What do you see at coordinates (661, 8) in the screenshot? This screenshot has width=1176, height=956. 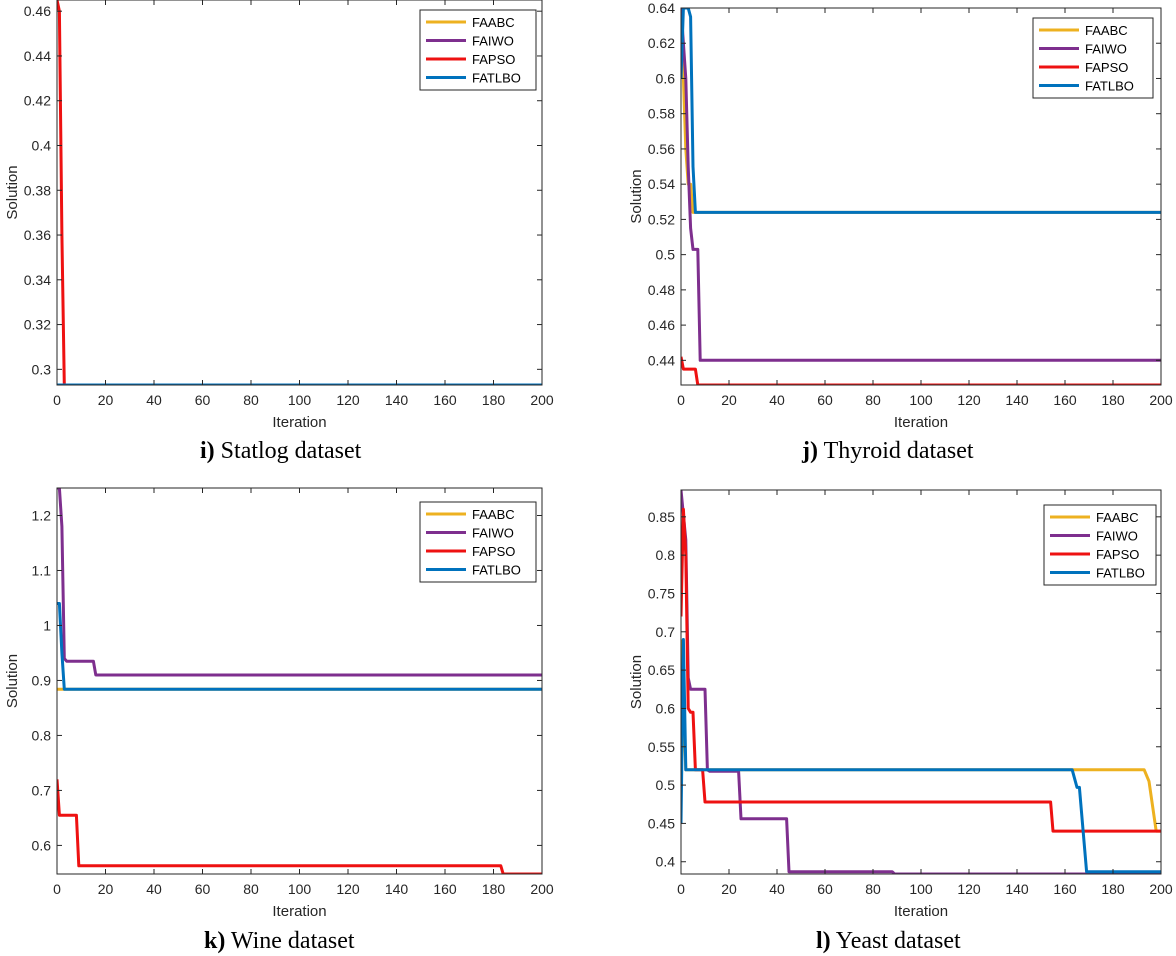 I see `y-tick-label: 0.64` at bounding box center [661, 8].